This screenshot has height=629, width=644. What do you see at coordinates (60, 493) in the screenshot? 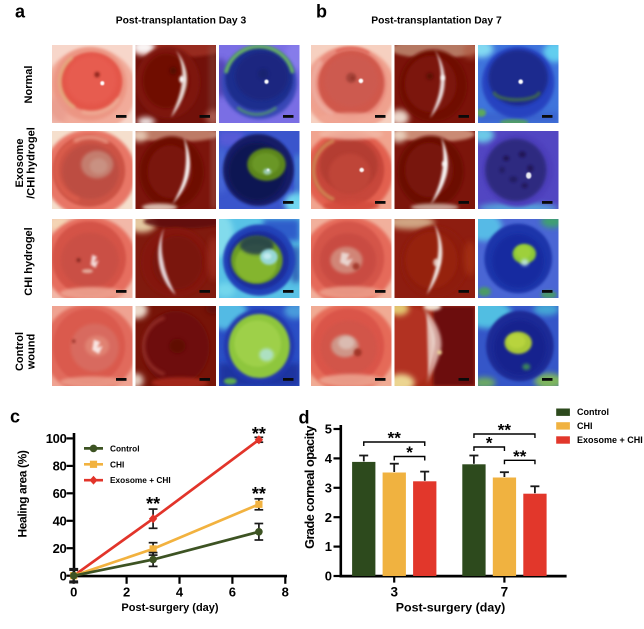
I see `svg-text: 60` at bounding box center [60, 493].